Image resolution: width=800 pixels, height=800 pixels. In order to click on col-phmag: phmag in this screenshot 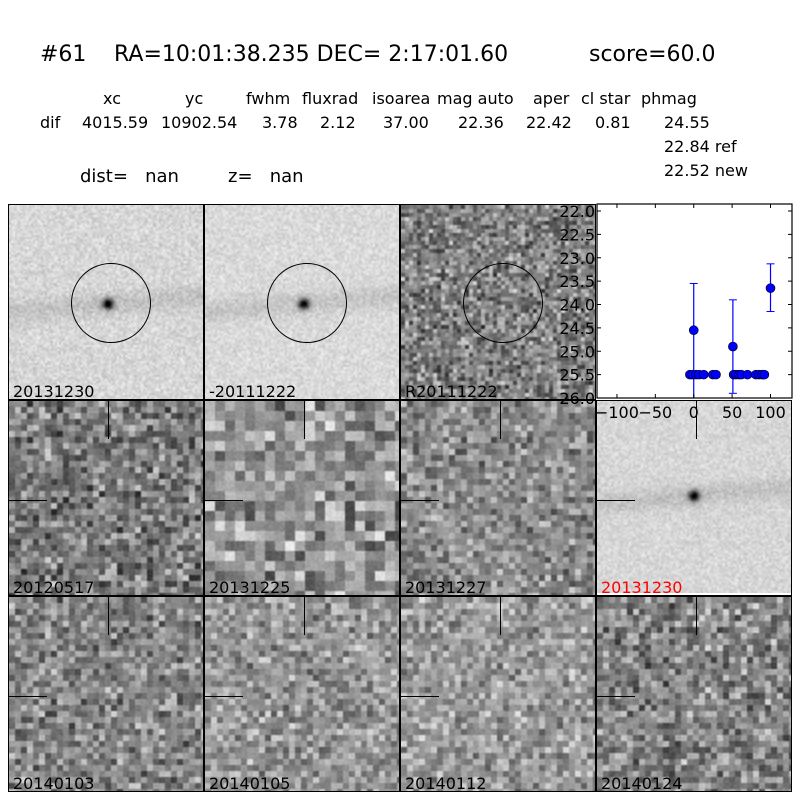, I will do `click(669, 98)`.